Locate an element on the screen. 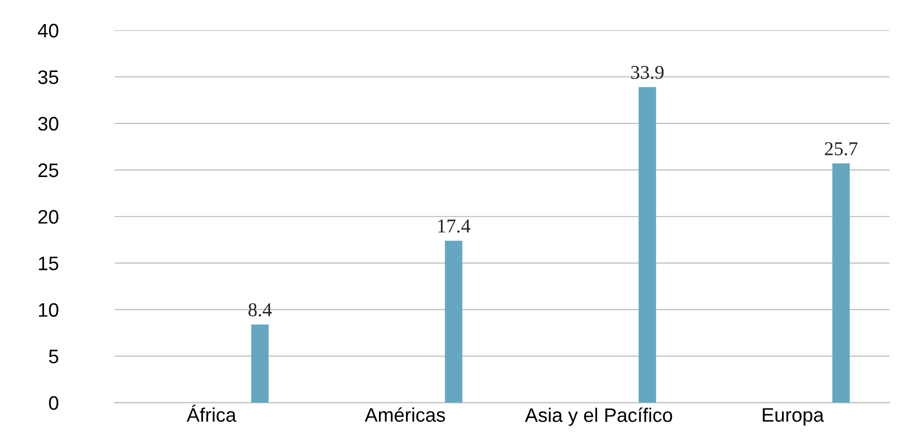 The height and width of the screenshot is (433, 917). data-label: 17.4 is located at coordinates (454, 226).